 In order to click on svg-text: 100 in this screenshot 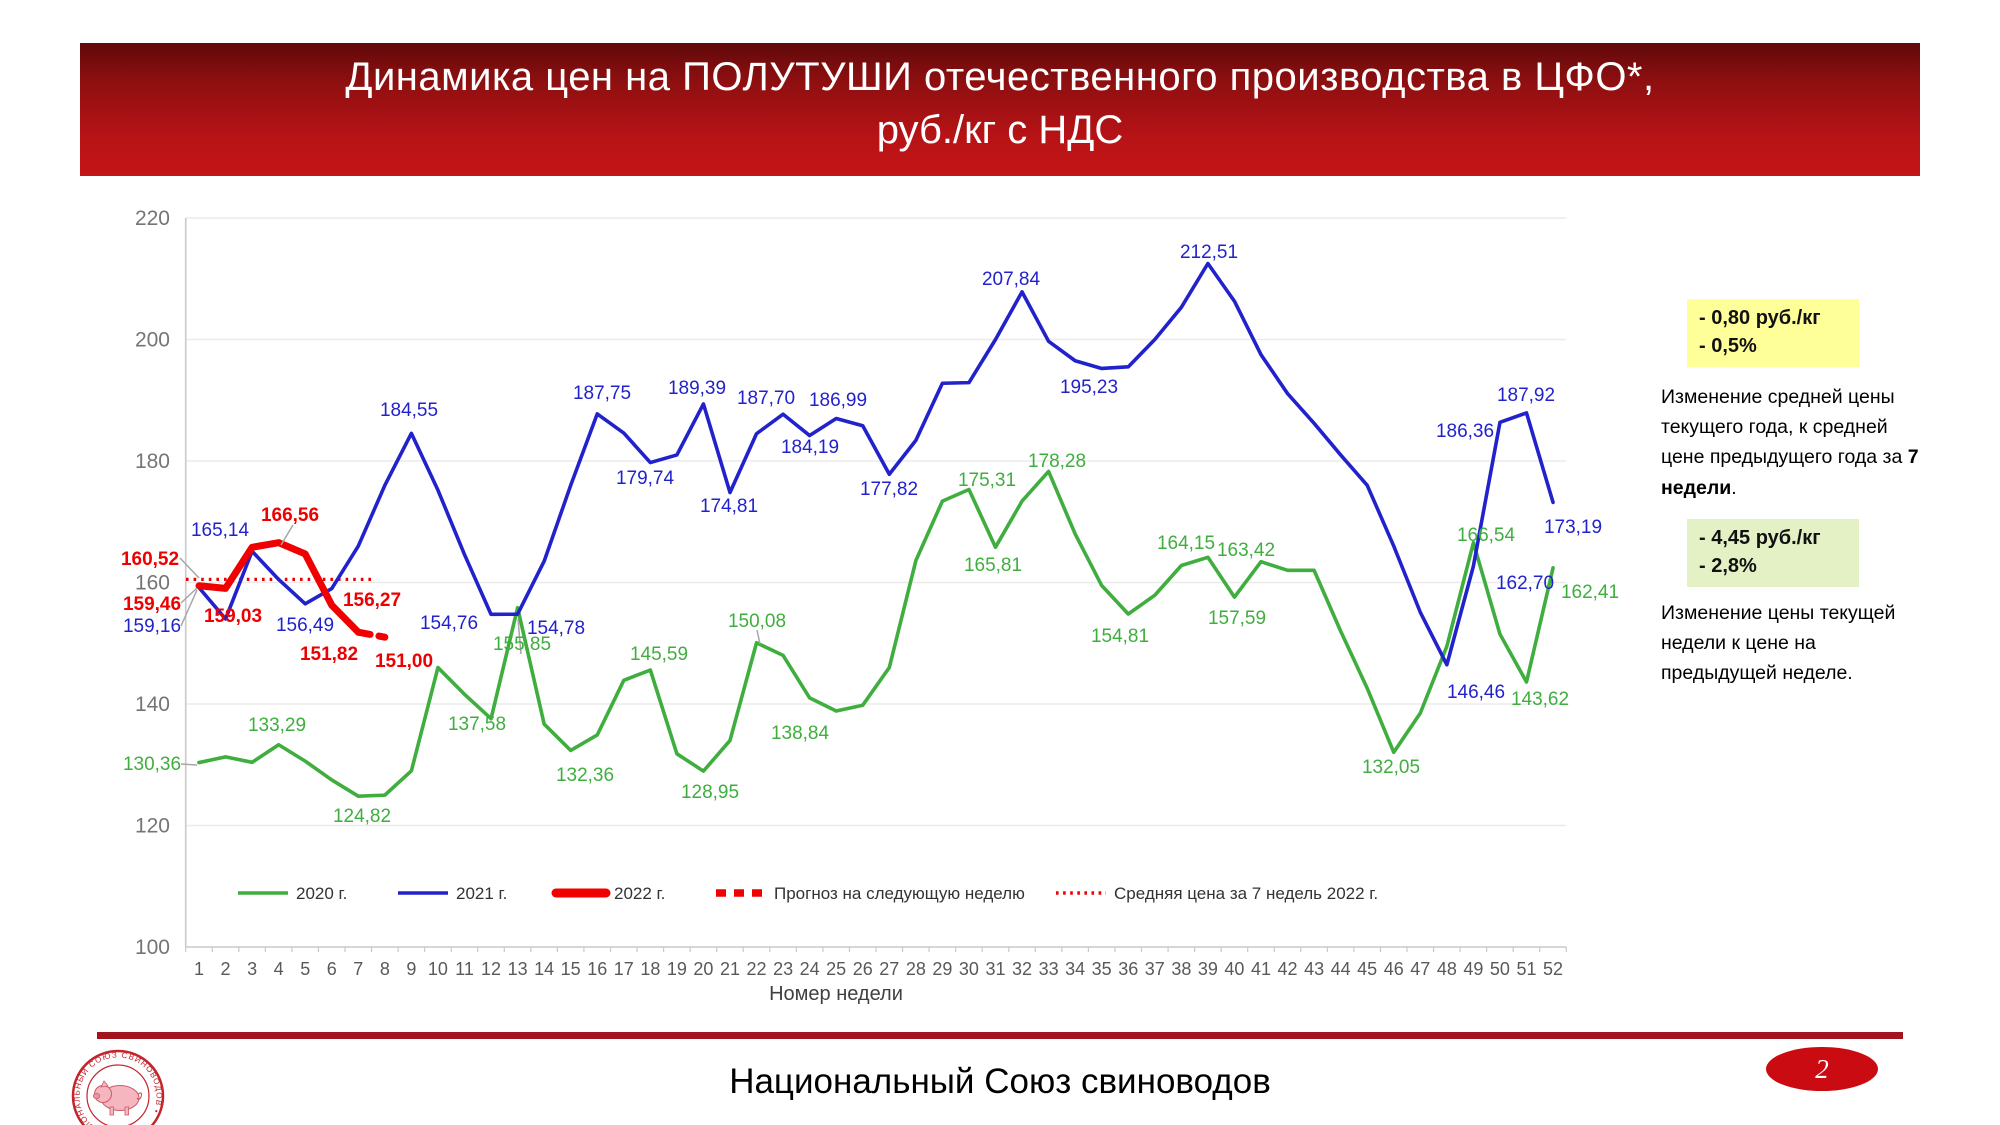, I will do `click(152, 947)`.